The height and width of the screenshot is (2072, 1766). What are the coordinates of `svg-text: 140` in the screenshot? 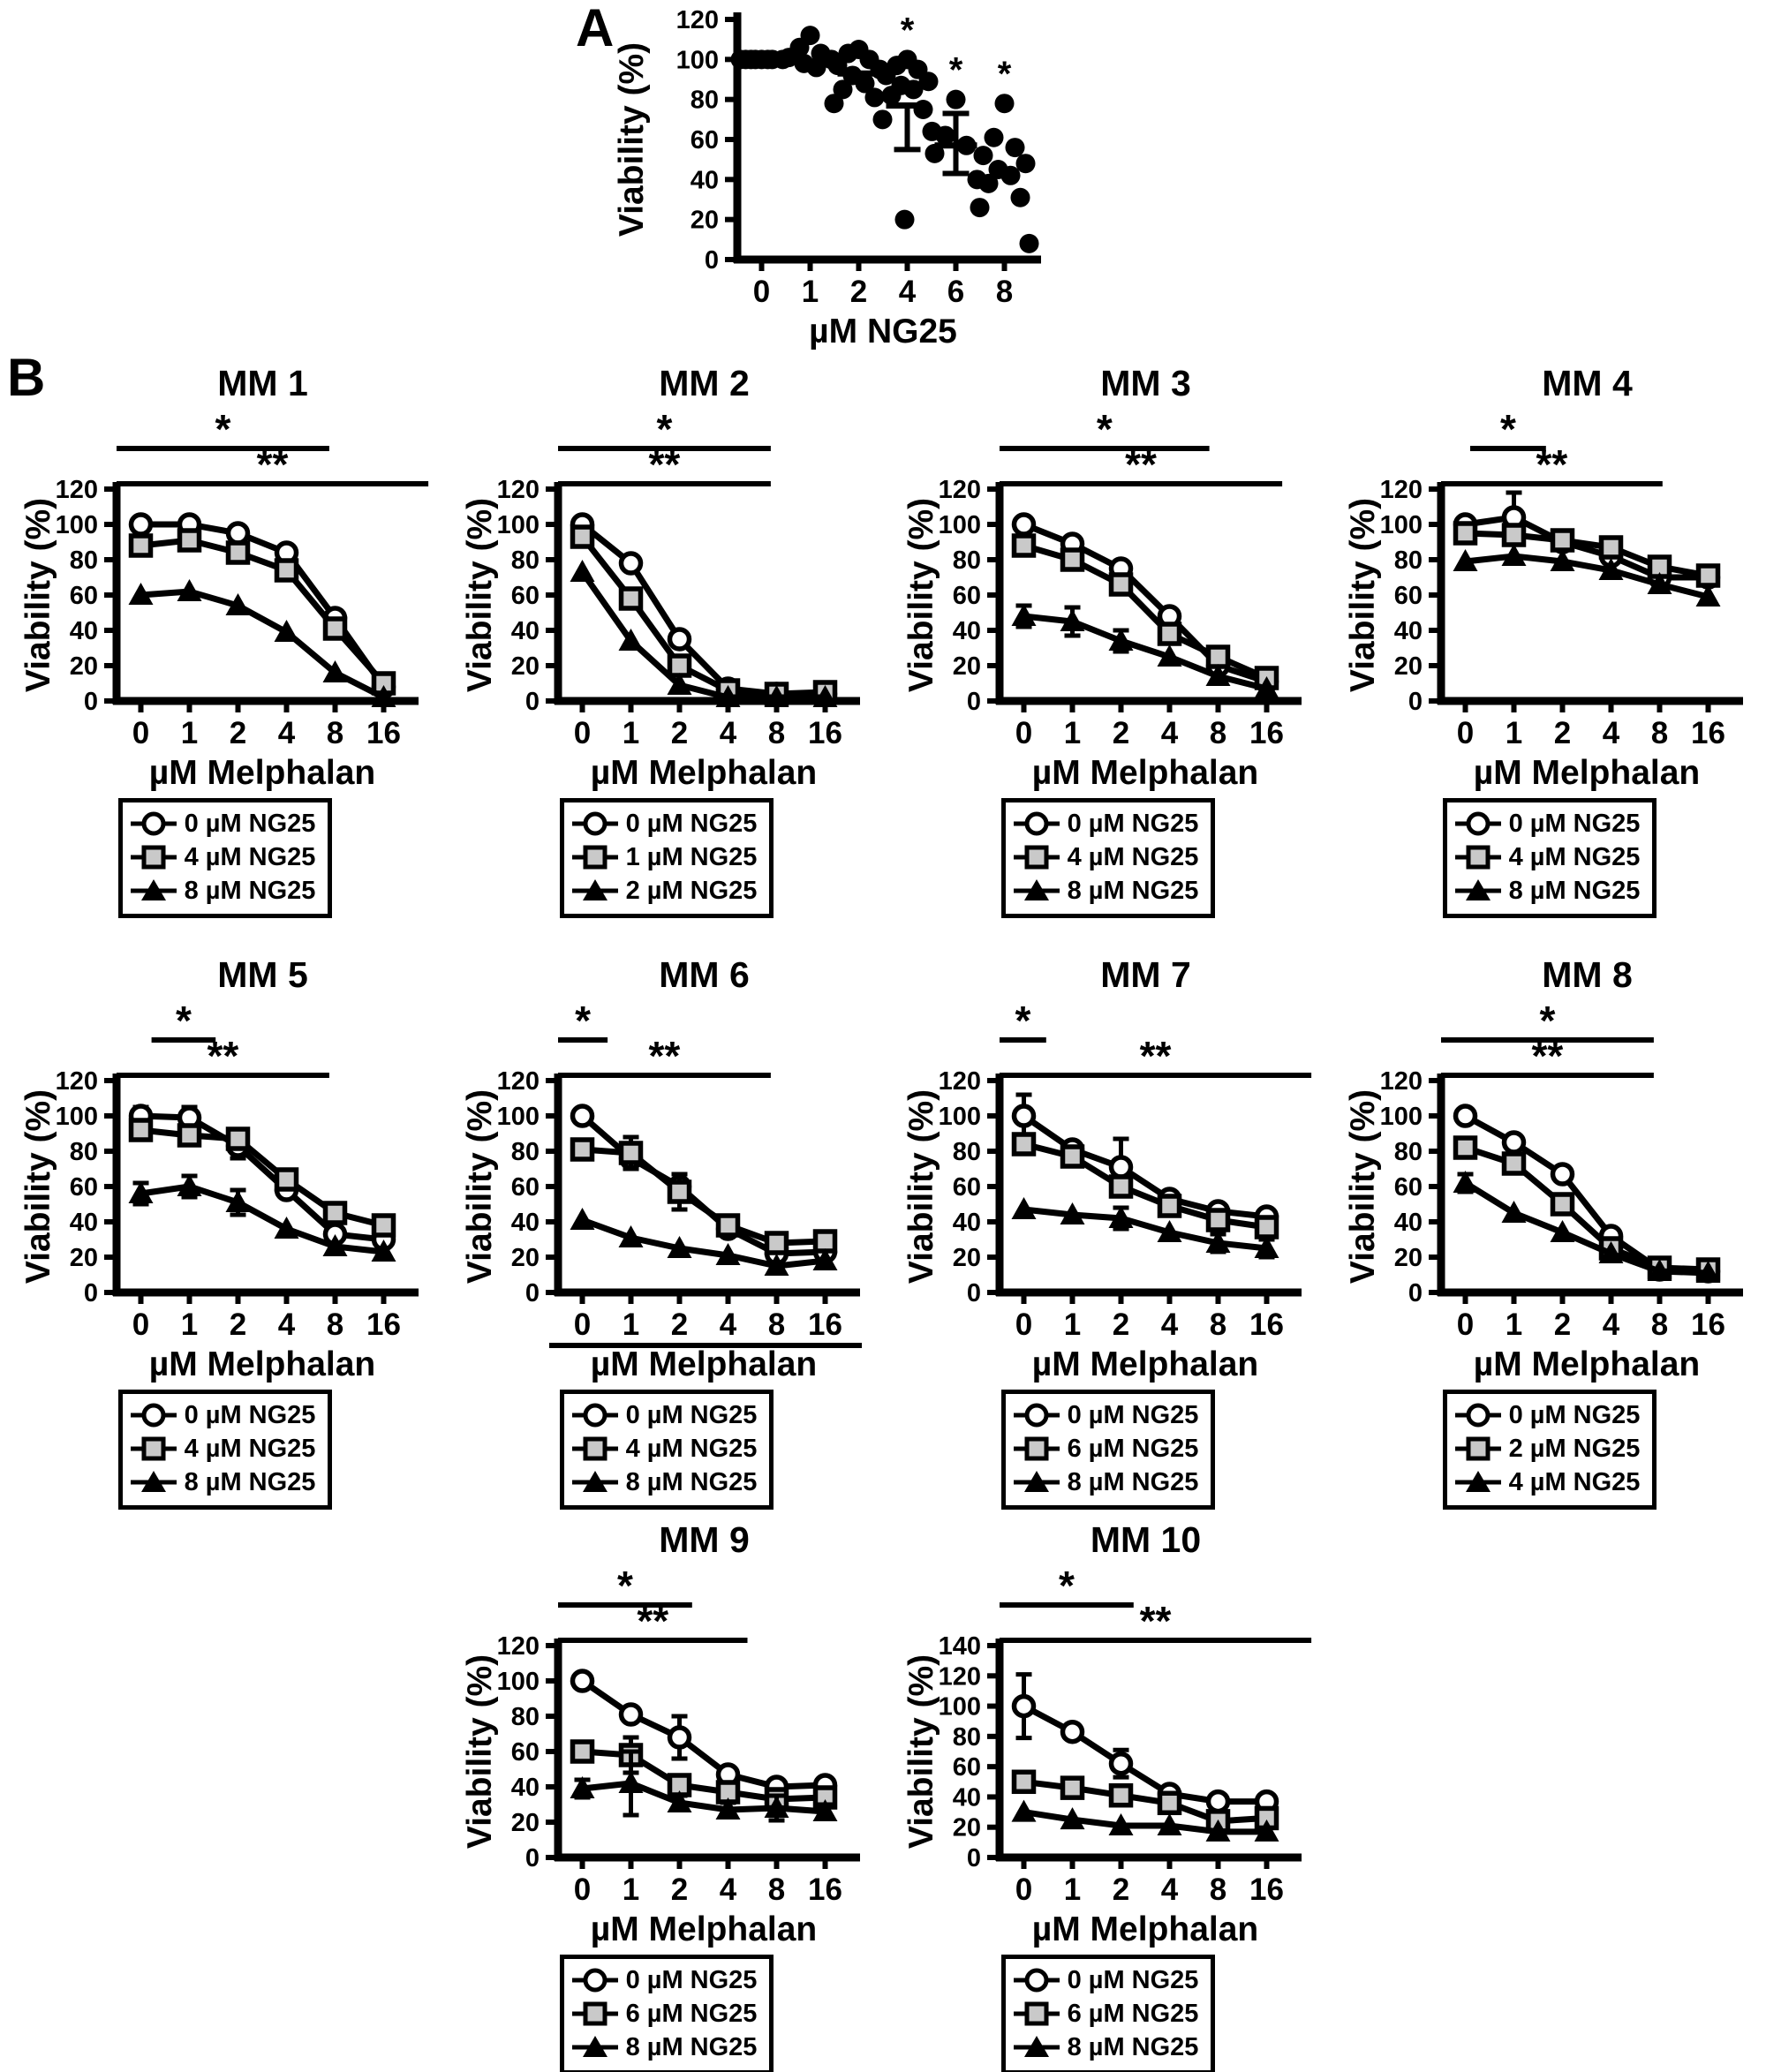 It's located at (960, 1646).